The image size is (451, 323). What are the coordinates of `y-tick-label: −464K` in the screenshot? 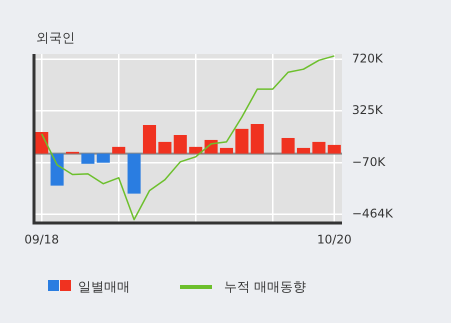 It's located at (373, 213).